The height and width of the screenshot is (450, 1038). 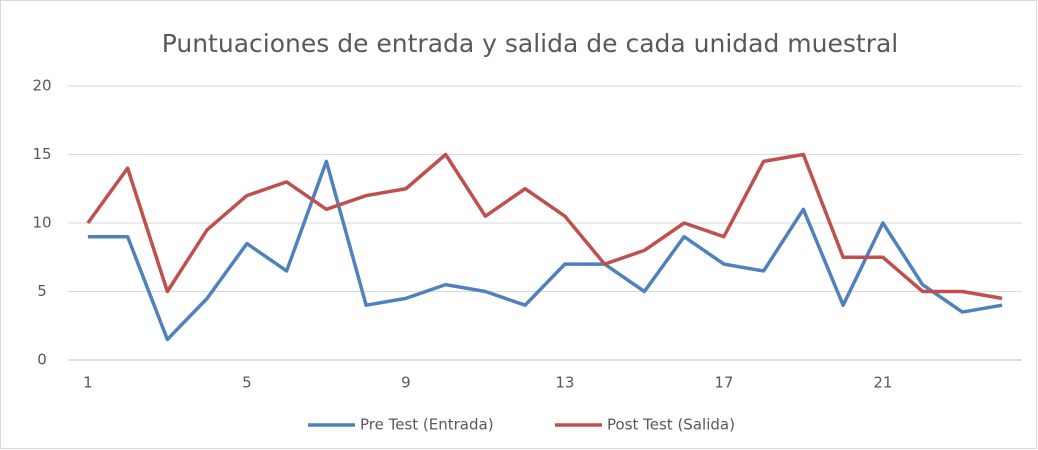 I want to click on x-tick-label: 1, so click(x=88, y=383).